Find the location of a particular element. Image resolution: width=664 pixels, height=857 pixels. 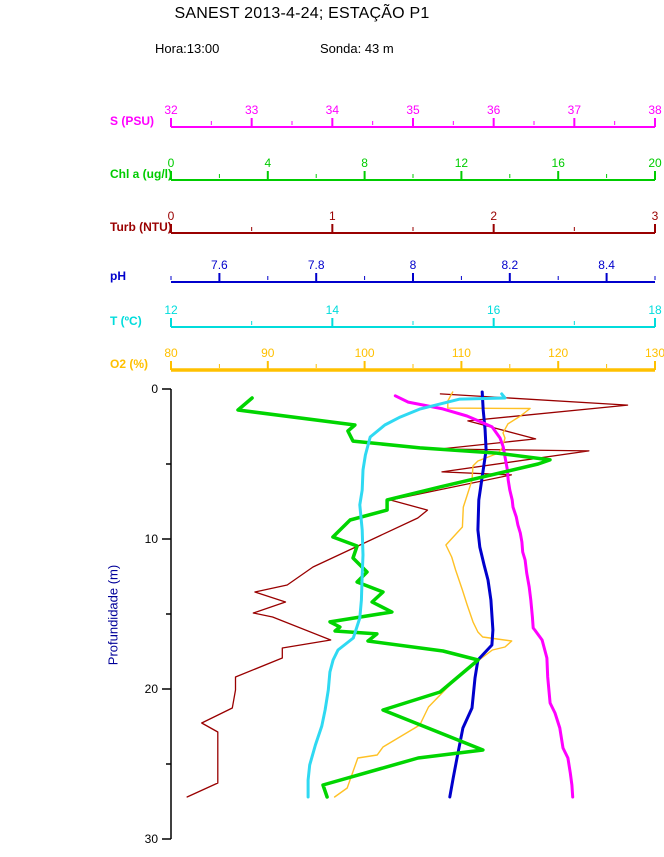

axis-S-tick-label: 33 is located at coordinates (252, 110).